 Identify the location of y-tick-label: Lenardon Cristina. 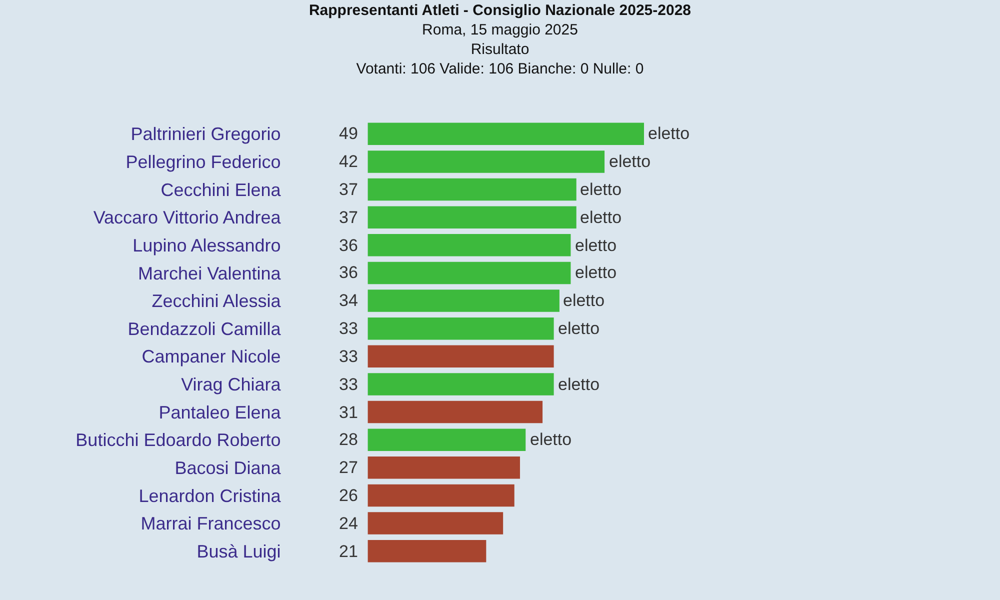
(210, 496).